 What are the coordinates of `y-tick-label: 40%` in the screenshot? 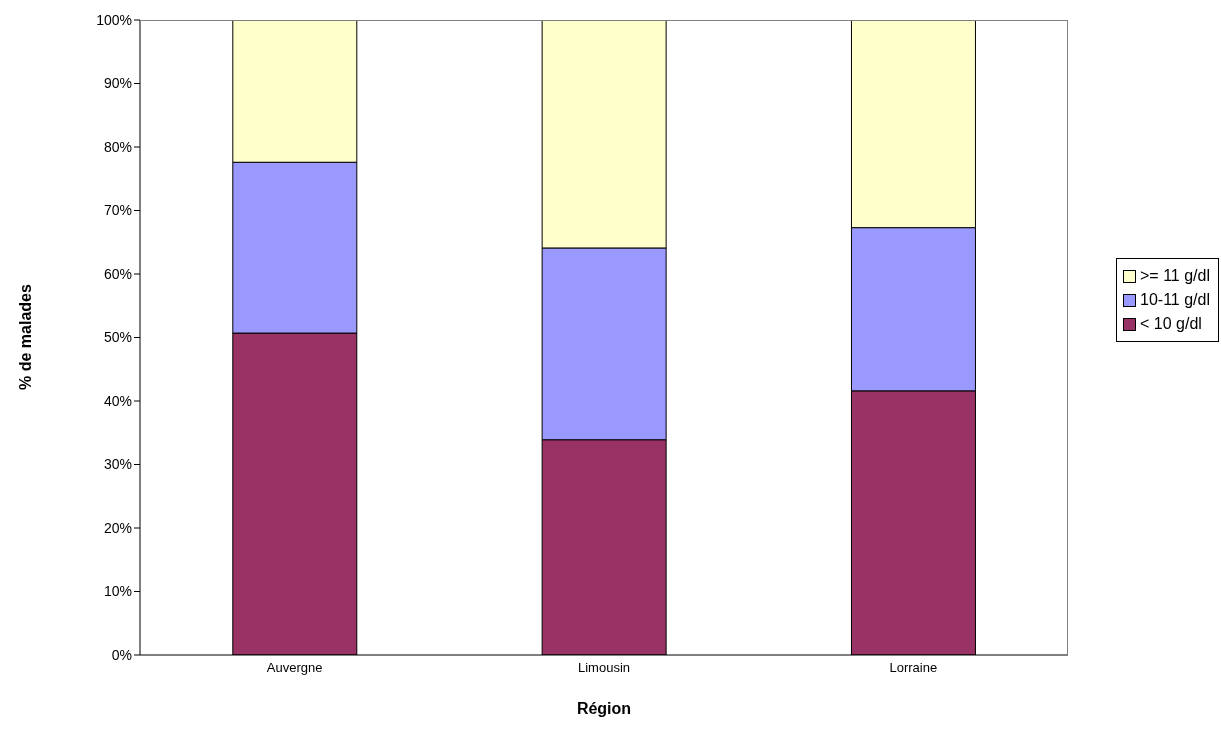 It's located at (117, 400).